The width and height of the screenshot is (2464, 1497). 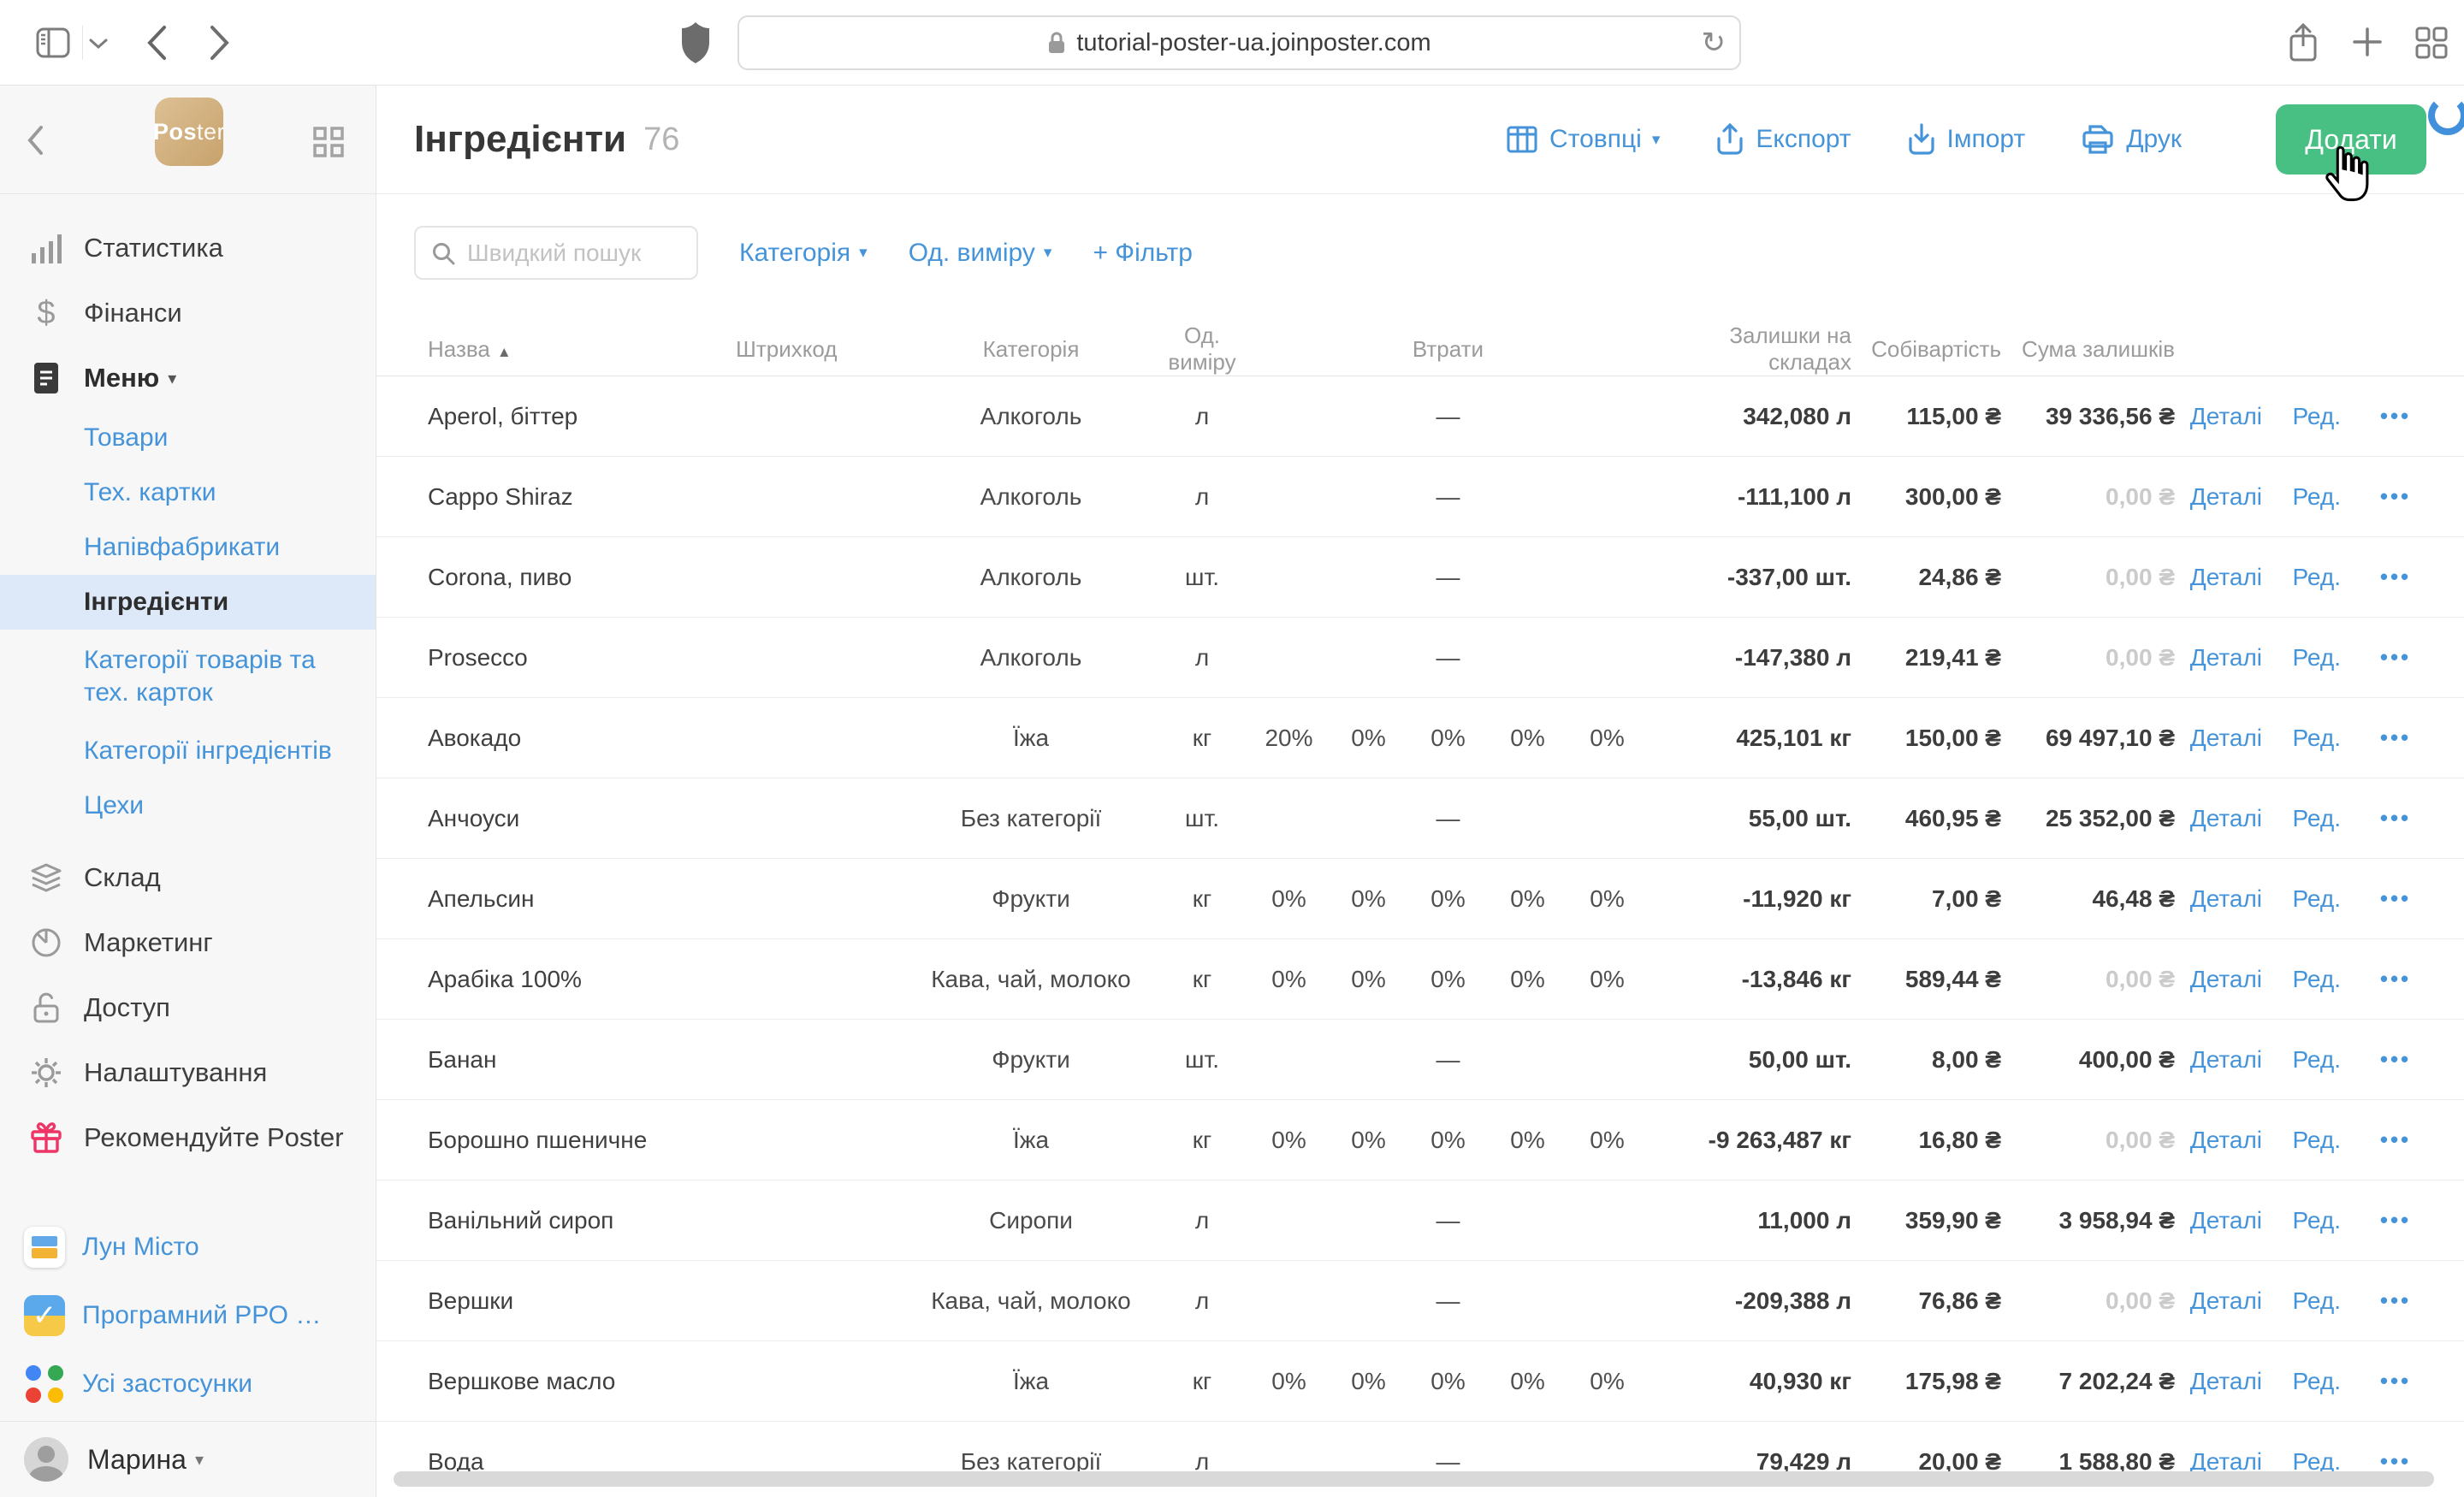 I want to click on sidebar-item-statistics: Статистика, so click(x=188, y=248).